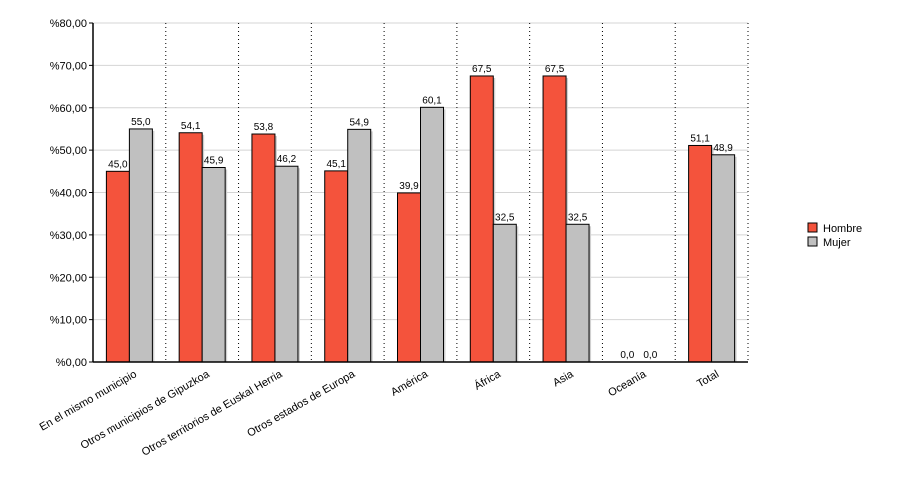 Image resolution: width=900 pixels, height=500 pixels. I want to click on legend-swatch-mujer, so click(812, 241).